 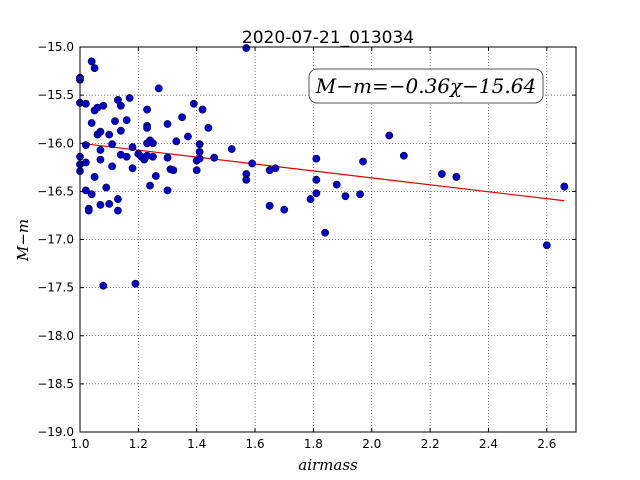 I want to click on annotation-box: M−m=−0.36χ−15.64, so click(x=426, y=86).